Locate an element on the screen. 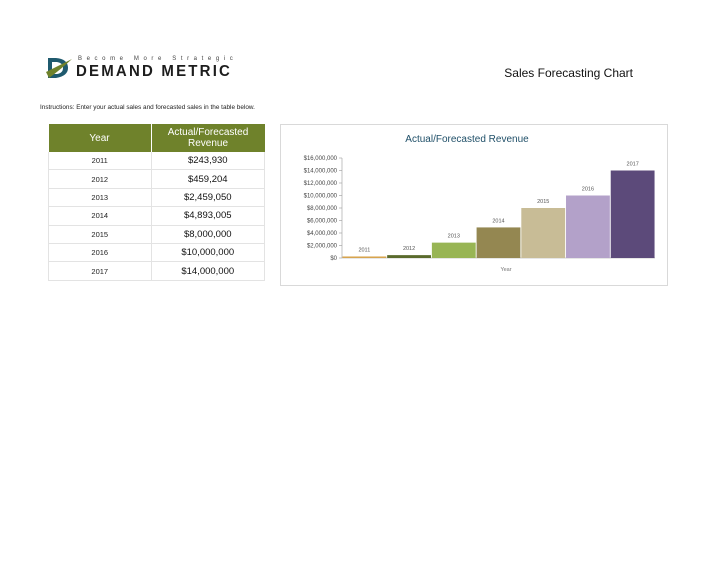  data-label-2012: 2012 is located at coordinates (409, 249).